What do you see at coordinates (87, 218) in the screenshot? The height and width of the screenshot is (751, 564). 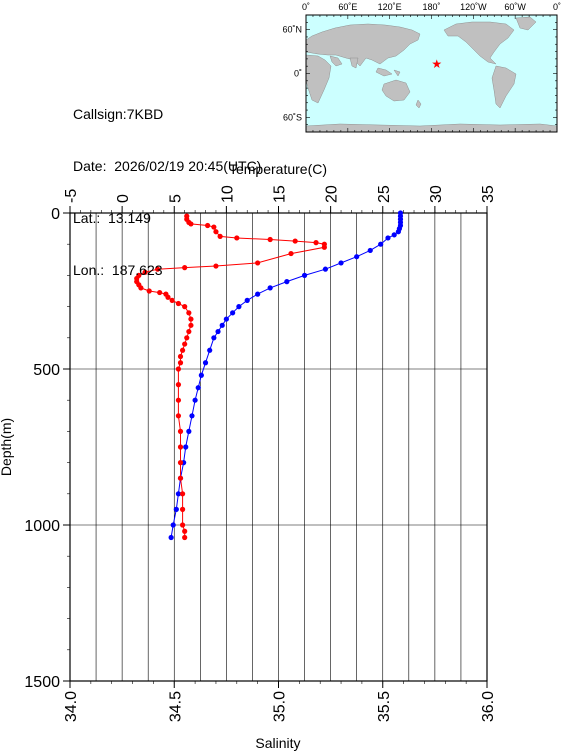 I see `lat-label: Lat.:` at bounding box center [87, 218].